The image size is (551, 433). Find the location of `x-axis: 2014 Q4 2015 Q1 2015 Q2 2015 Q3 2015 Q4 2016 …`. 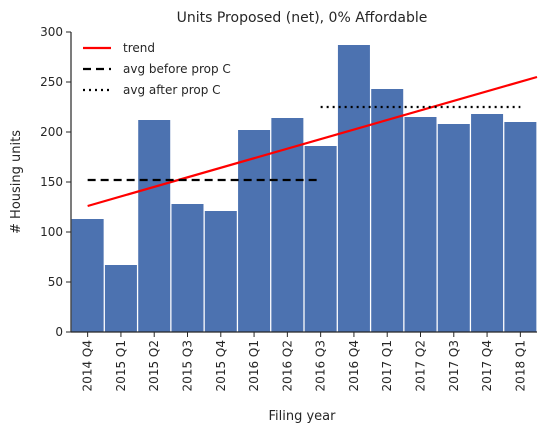

x-axis: 2014 Q4 2015 Q1 2015 Q2 2015 Q3 2015 Q4 2016 … is located at coordinates (304, 361).